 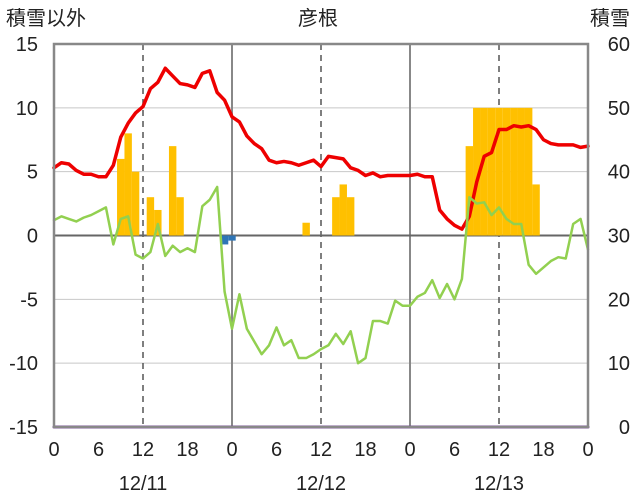 What do you see at coordinates (27, 45) in the screenshot?
I see `left-tick-label: 15` at bounding box center [27, 45].